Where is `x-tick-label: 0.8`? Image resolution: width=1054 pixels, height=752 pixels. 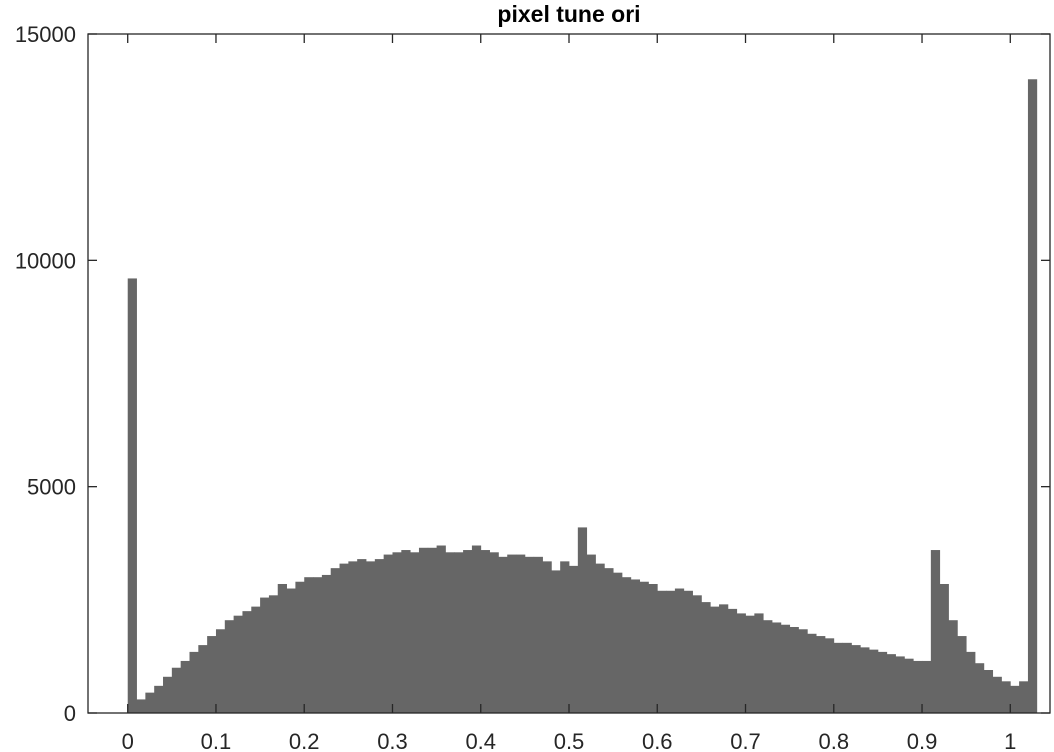 x-tick-label: 0.8 is located at coordinates (833, 740).